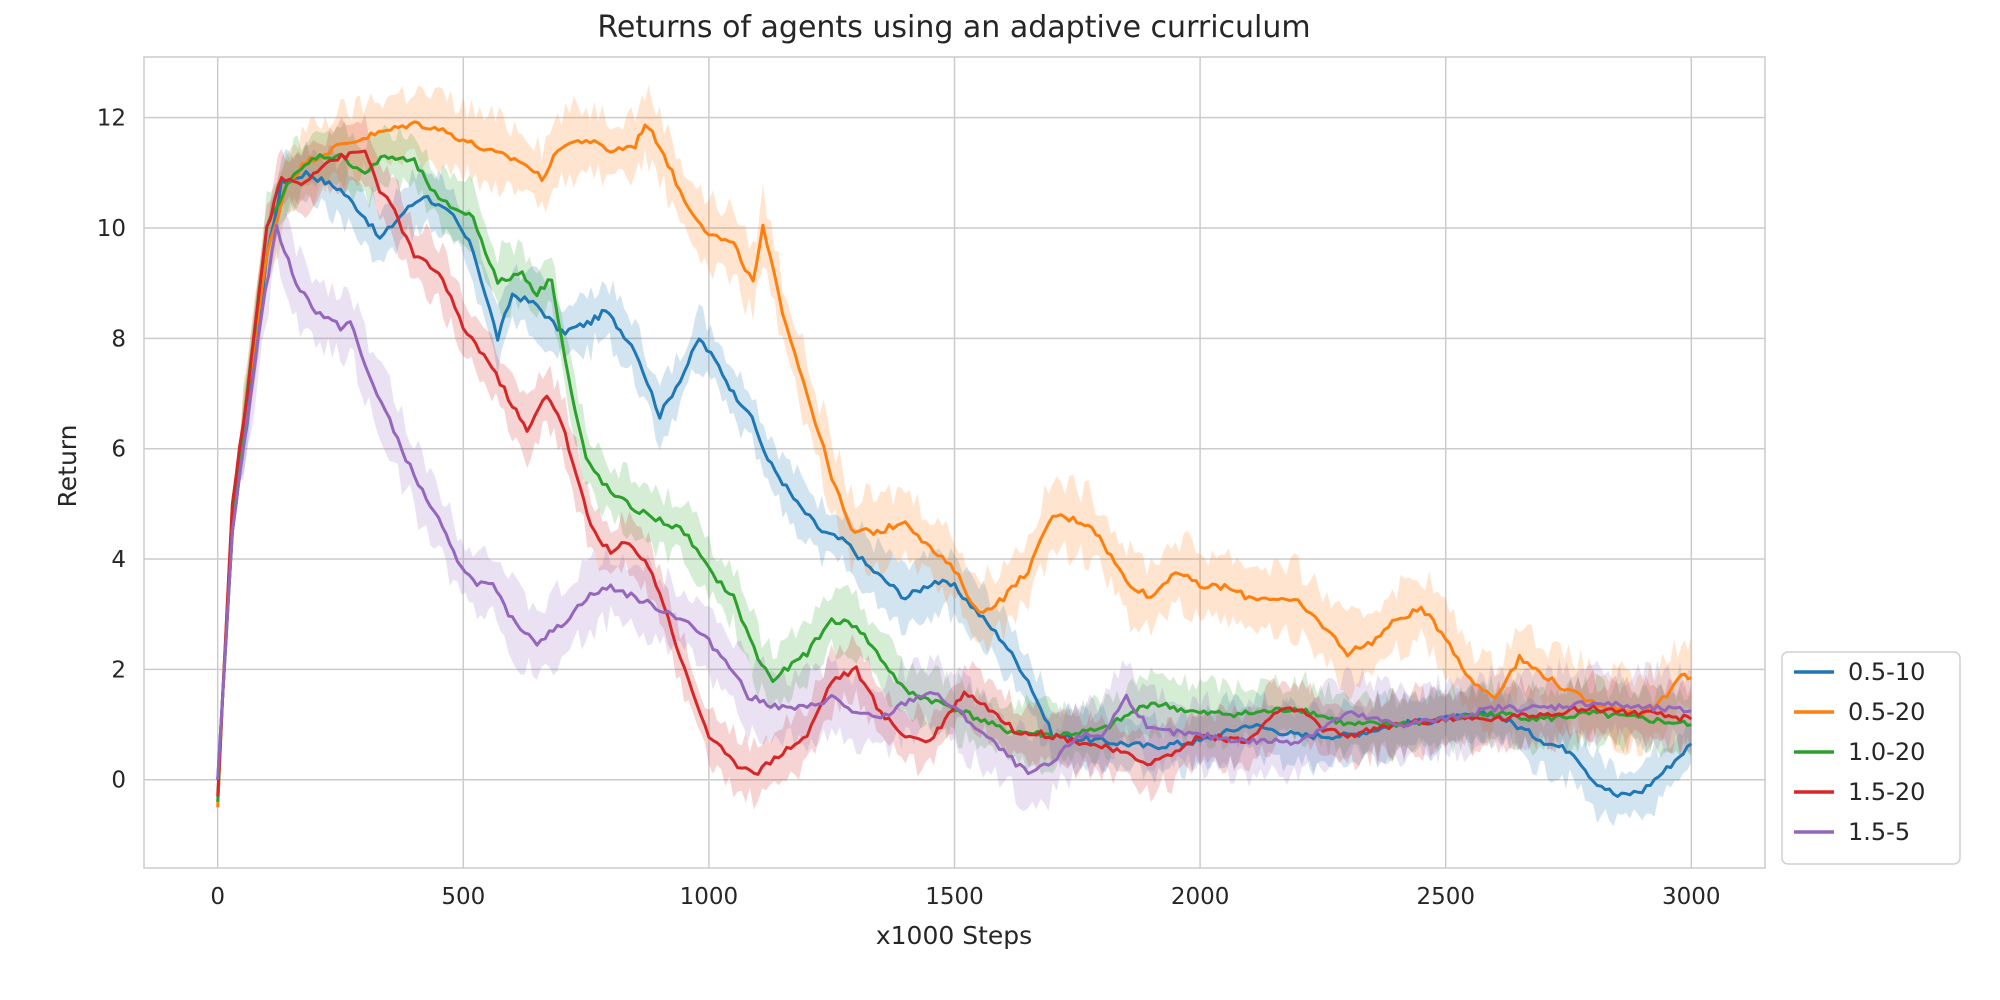 The height and width of the screenshot is (1000, 2000). I want to click on y-tick-label: 2, so click(118, 670).